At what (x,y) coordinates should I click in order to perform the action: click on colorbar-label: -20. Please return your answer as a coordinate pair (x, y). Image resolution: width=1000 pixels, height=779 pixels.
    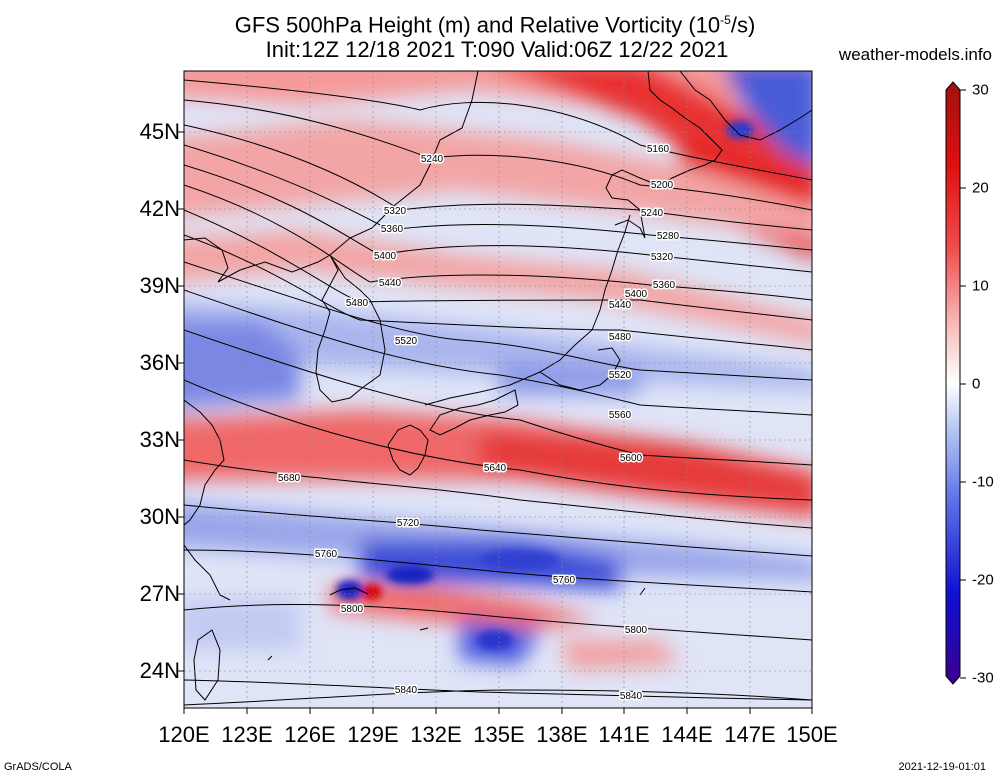
    Looking at the image, I should click on (983, 580).